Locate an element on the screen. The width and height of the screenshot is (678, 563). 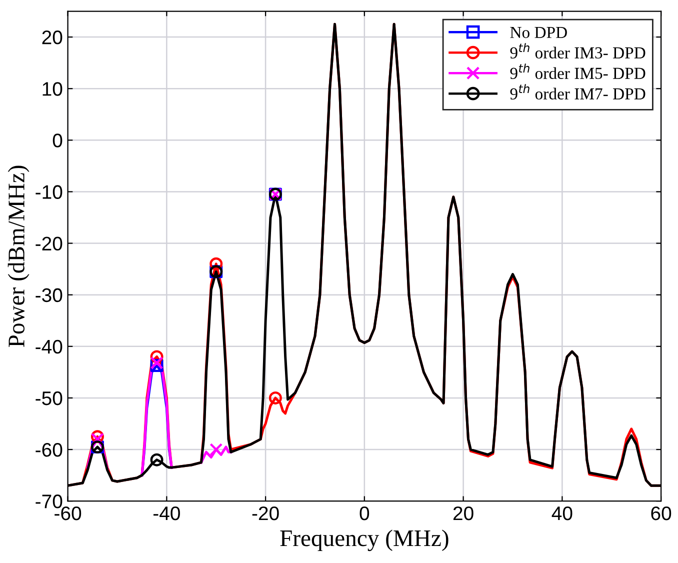
x-tick-label: -20 is located at coordinates (265, 513).